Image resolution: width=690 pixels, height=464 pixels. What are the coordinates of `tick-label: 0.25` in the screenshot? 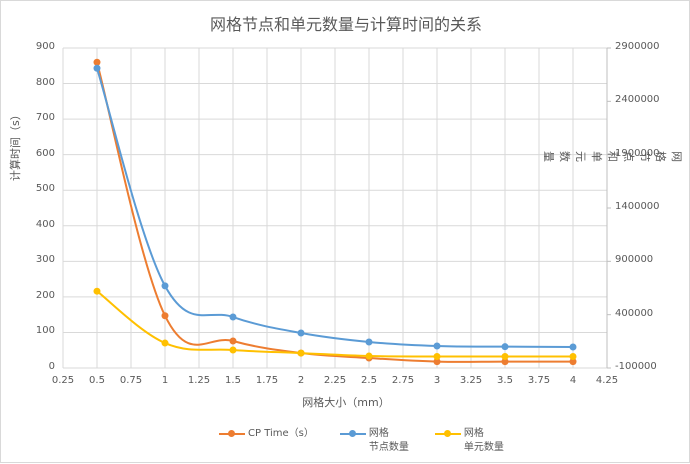 It's located at (63, 380).